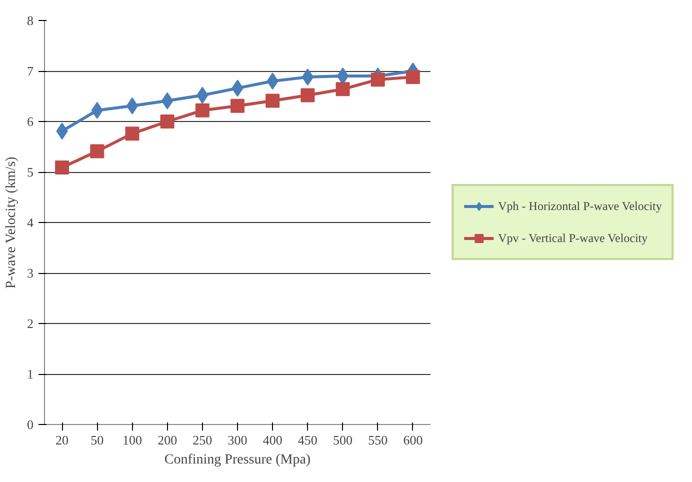  Describe the element at coordinates (168, 440) in the screenshot. I see `x-tick-label: 200` at that location.